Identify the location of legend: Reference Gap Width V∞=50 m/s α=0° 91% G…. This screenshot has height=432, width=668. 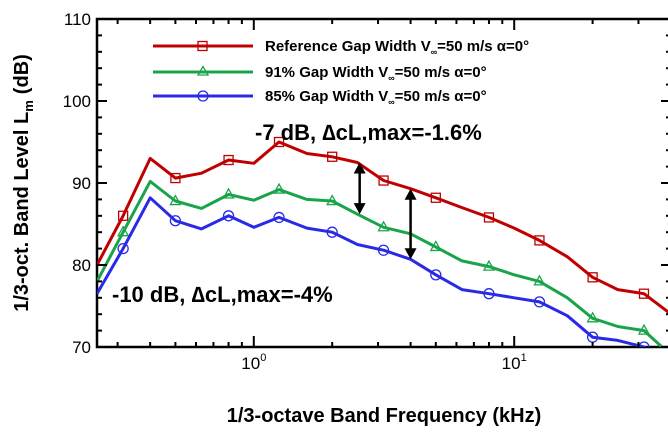
(341, 72).